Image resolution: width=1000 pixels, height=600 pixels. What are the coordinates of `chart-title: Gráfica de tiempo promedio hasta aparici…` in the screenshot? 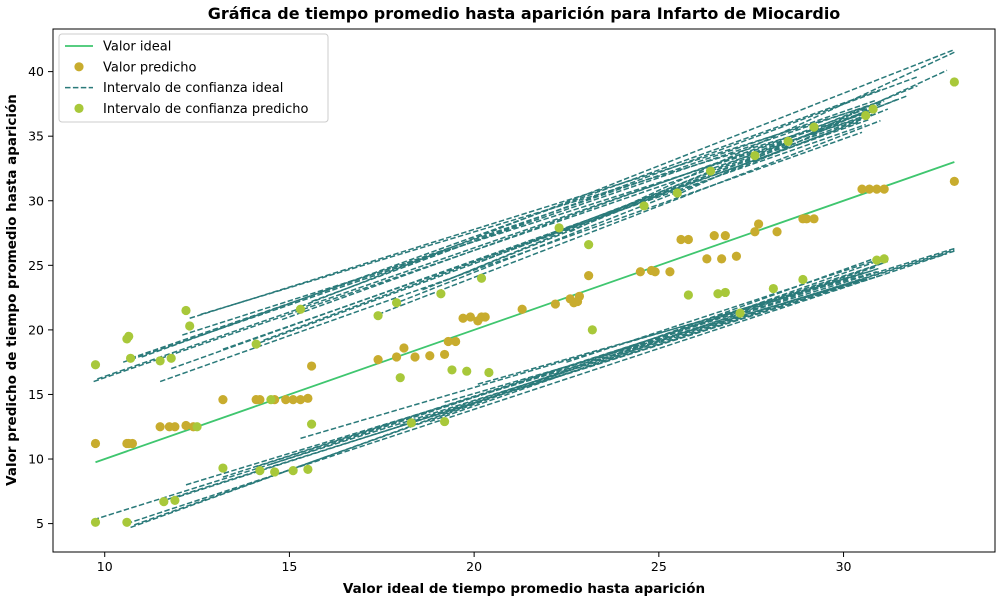 It's located at (524, 13).